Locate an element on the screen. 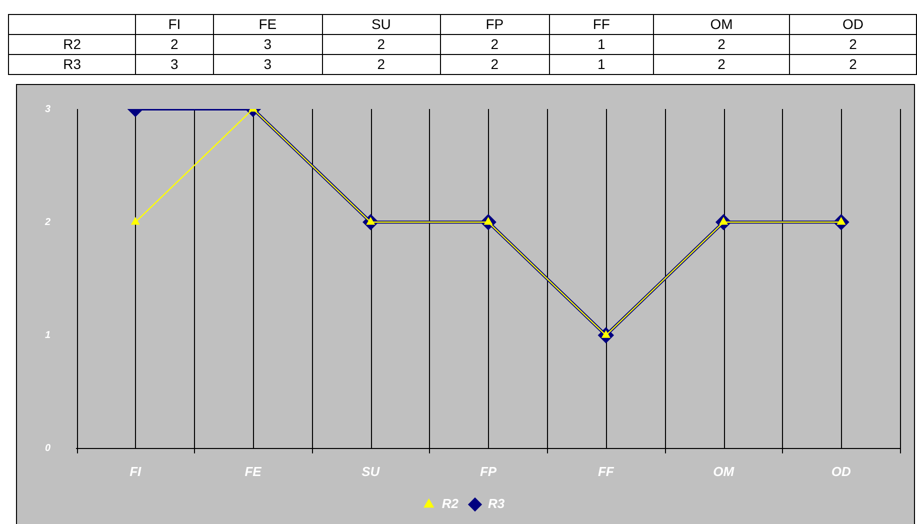 The image size is (917, 524). x-tick-label: OD is located at coordinates (841, 471).